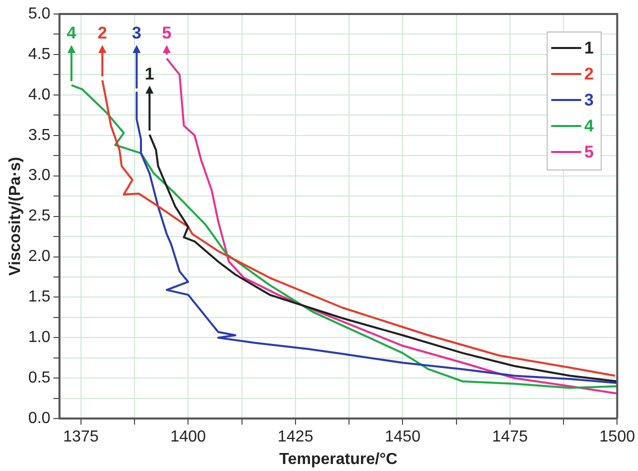  What do you see at coordinates (617, 437) in the screenshot?
I see `x-tick-label: 1500` at bounding box center [617, 437].